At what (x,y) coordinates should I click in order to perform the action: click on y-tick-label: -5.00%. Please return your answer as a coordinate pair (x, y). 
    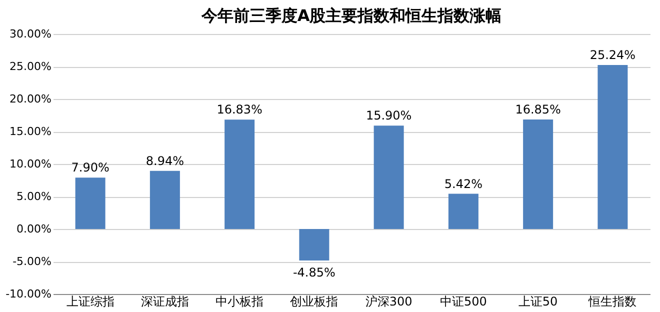
    Looking at the image, I should click on (32, 261).